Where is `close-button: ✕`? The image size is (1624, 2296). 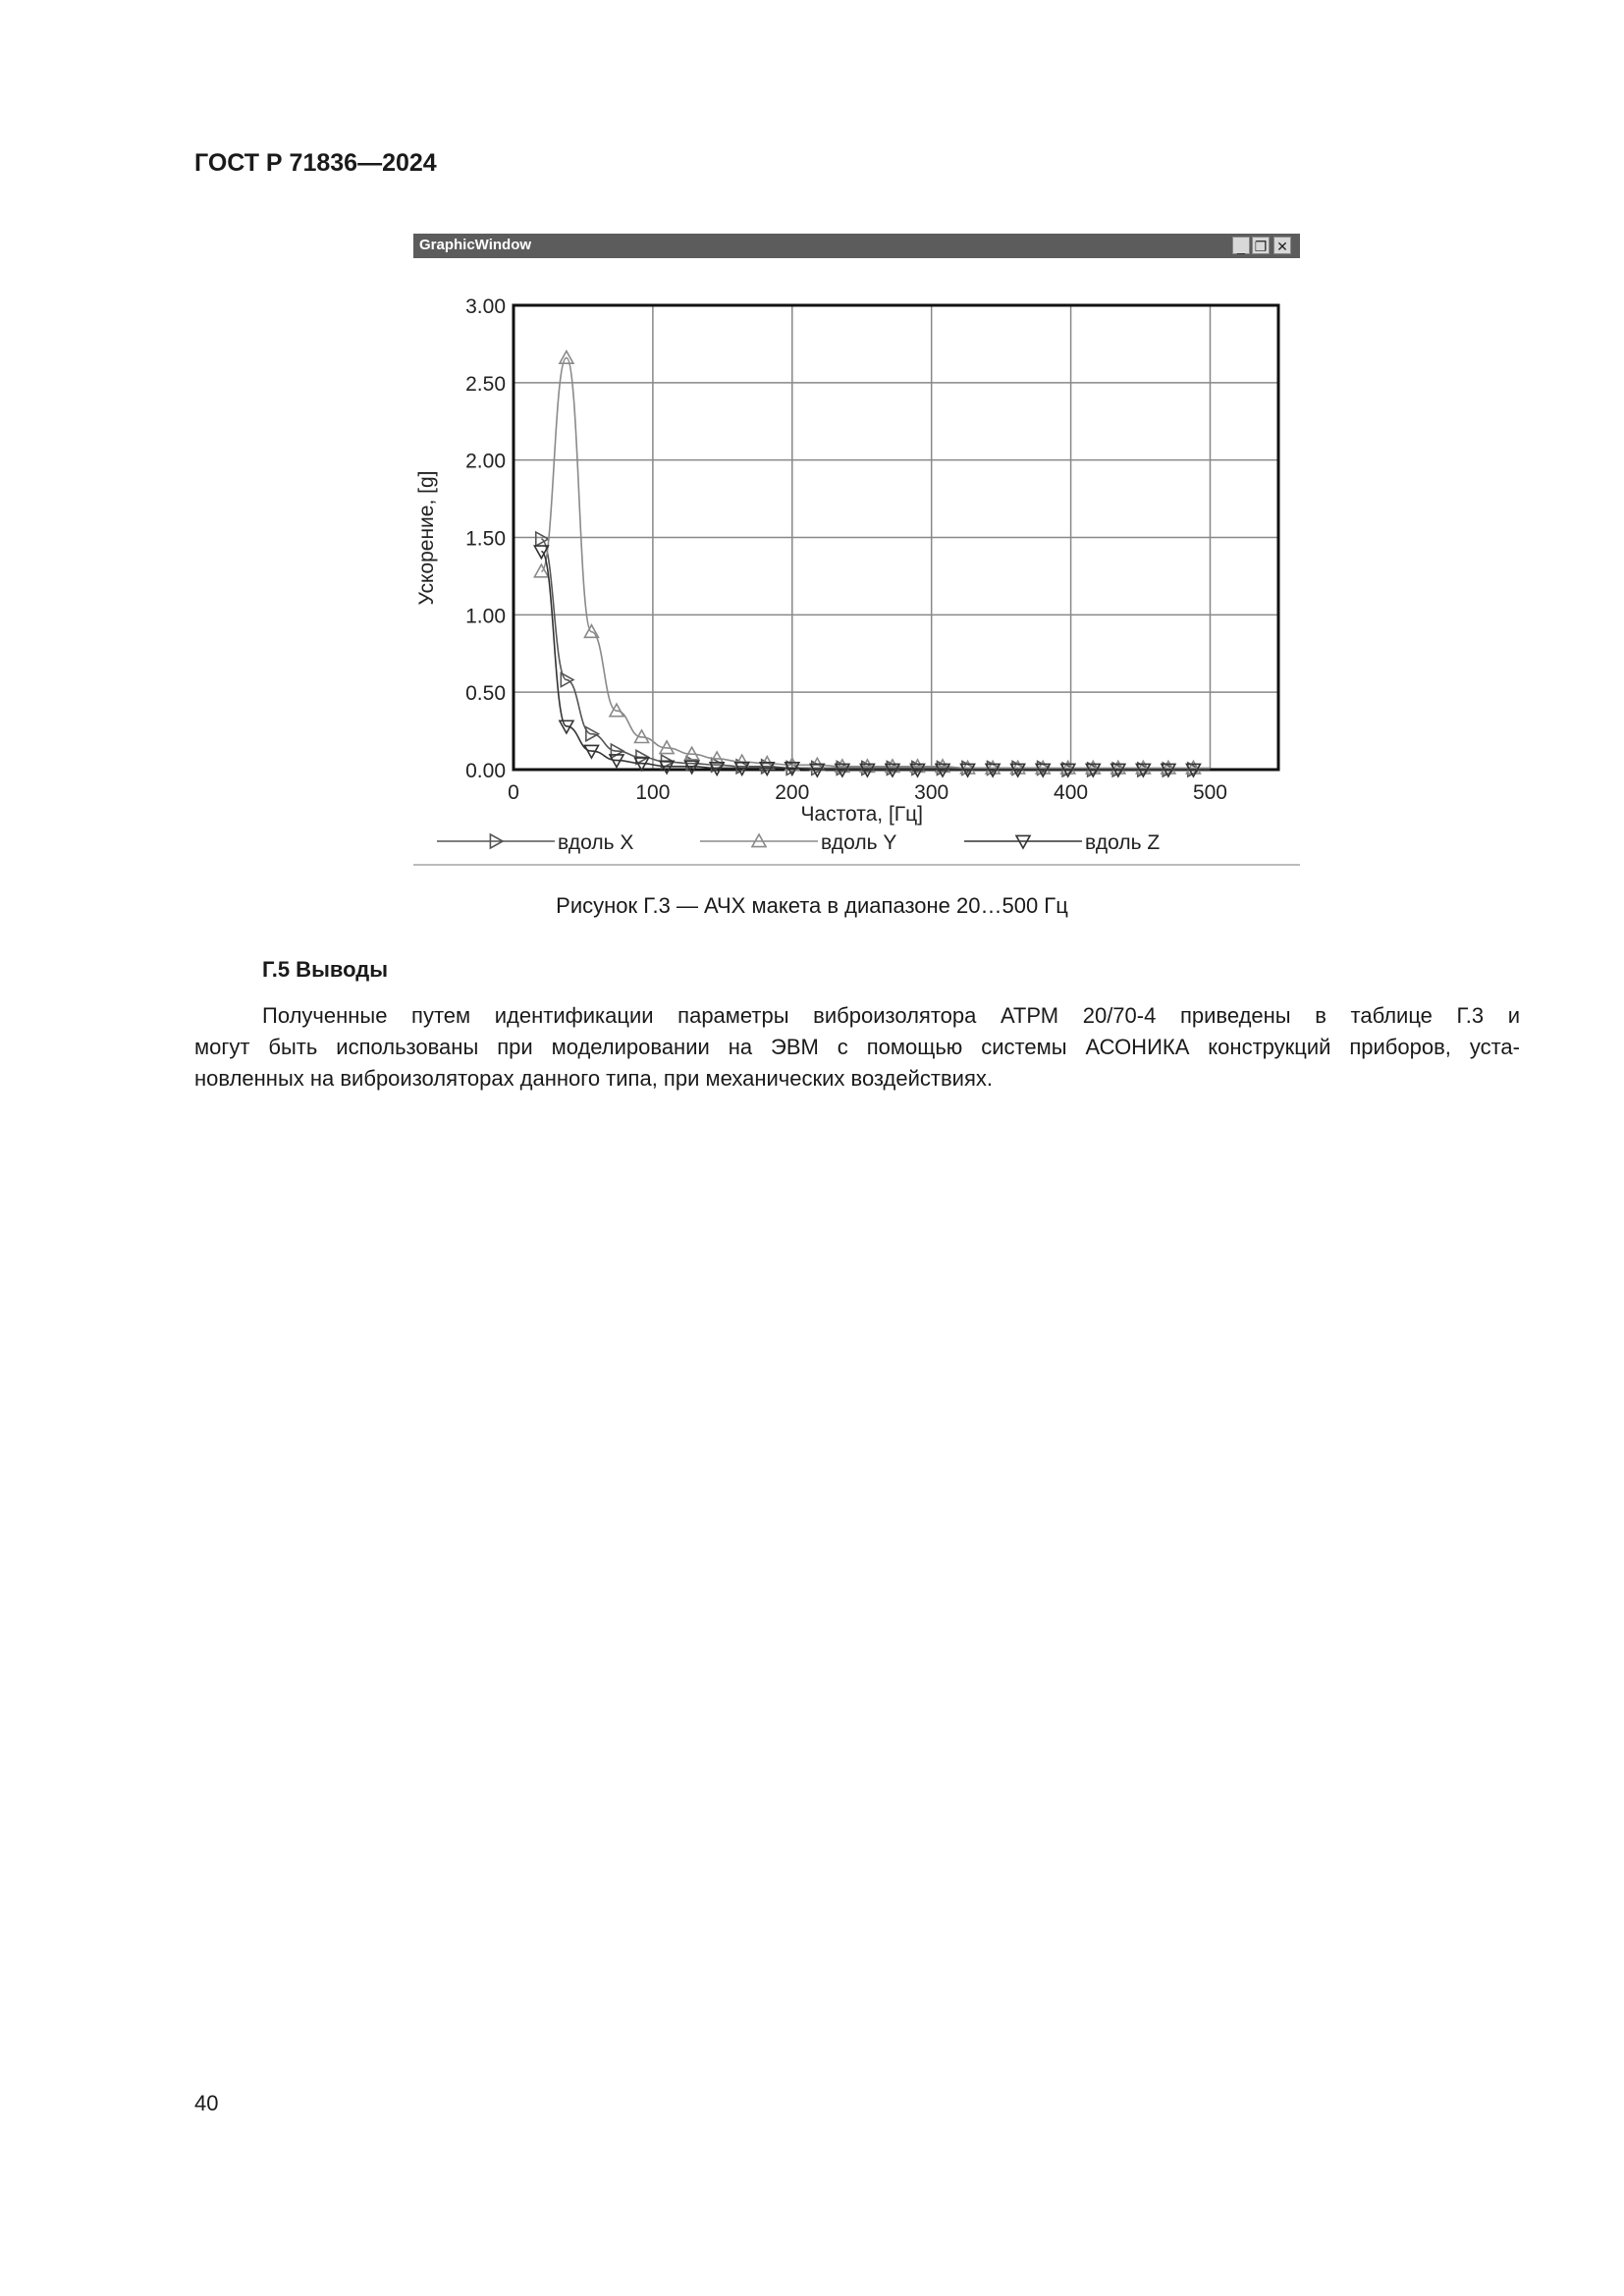
close-button: ✕ is located at coordinates (1282, 246).